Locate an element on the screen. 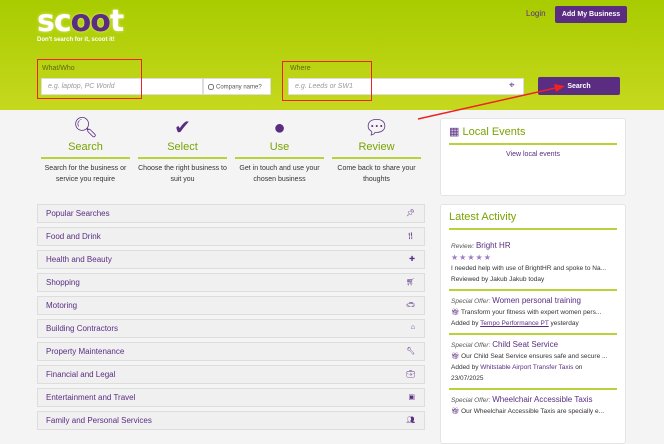 The height and width of the screenshot is (444, 664). local-events-panel: ▦ Local Events View local events is located at coordinates (533, 157).